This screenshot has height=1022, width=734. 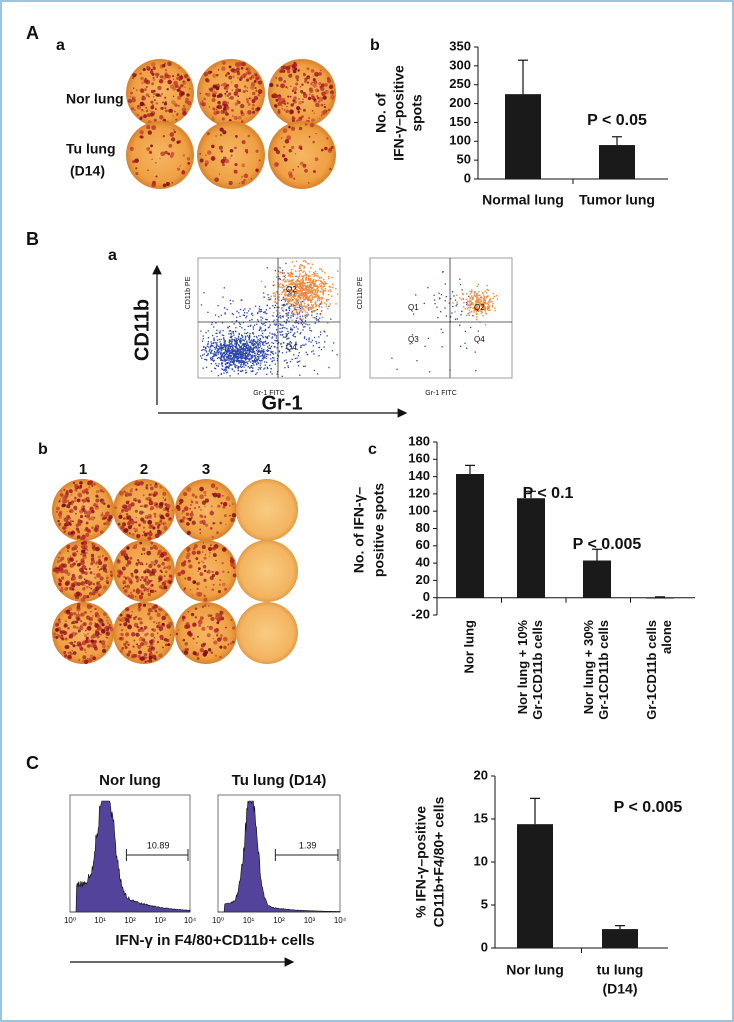 I want to click on x-tick-label: tu lung, so click(x=620, y=970).